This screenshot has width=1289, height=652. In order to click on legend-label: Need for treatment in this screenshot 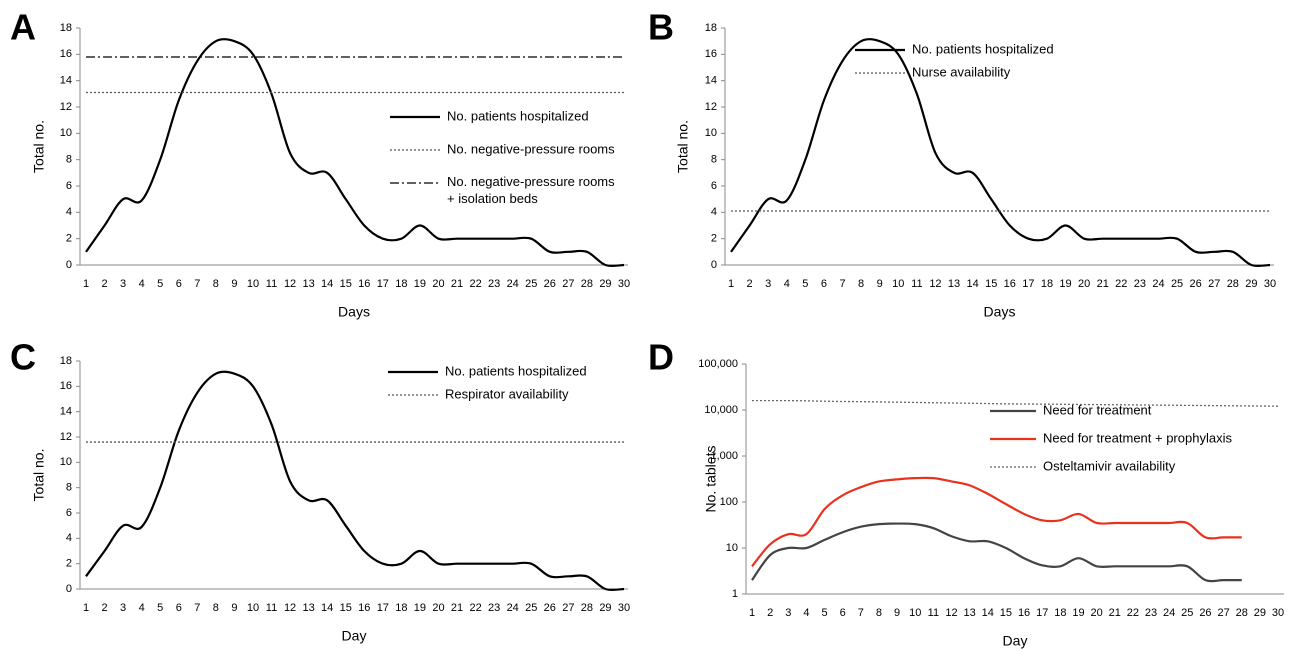, I will do `click(1097, 409)`.